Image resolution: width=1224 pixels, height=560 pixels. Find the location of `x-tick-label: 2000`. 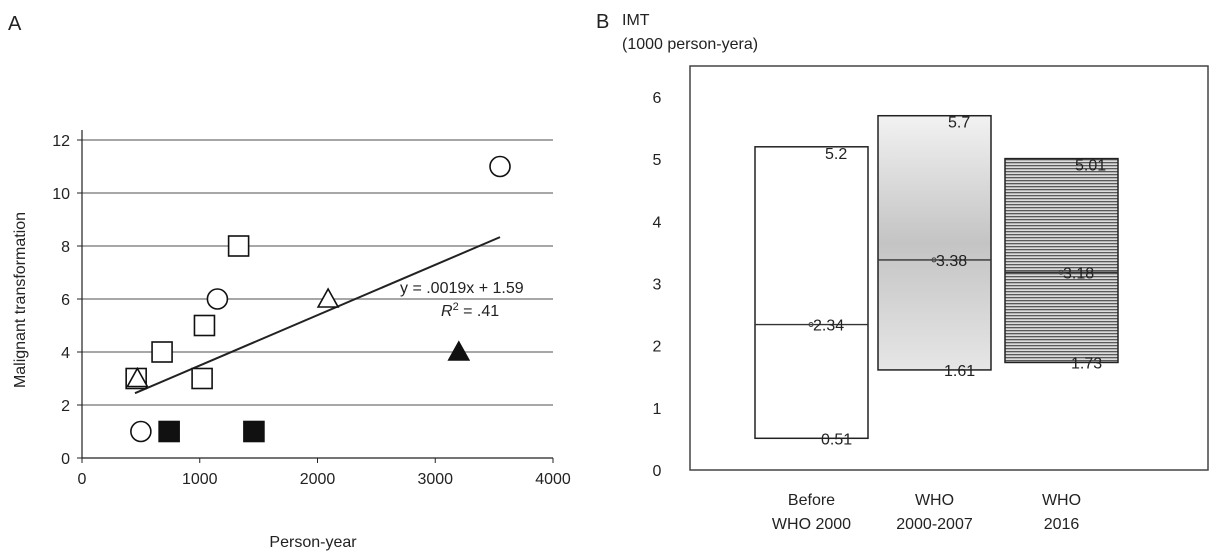

x-tick-label: 2000 is located at coordinates (318, 479).